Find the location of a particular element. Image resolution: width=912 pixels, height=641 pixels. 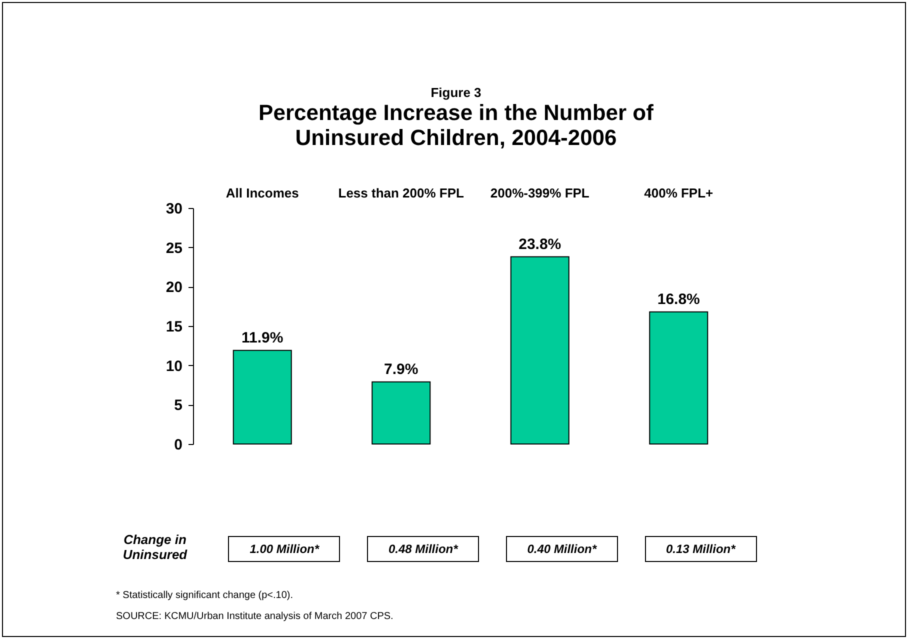

data-label: 16.8% is located at coordinates (678, 299).